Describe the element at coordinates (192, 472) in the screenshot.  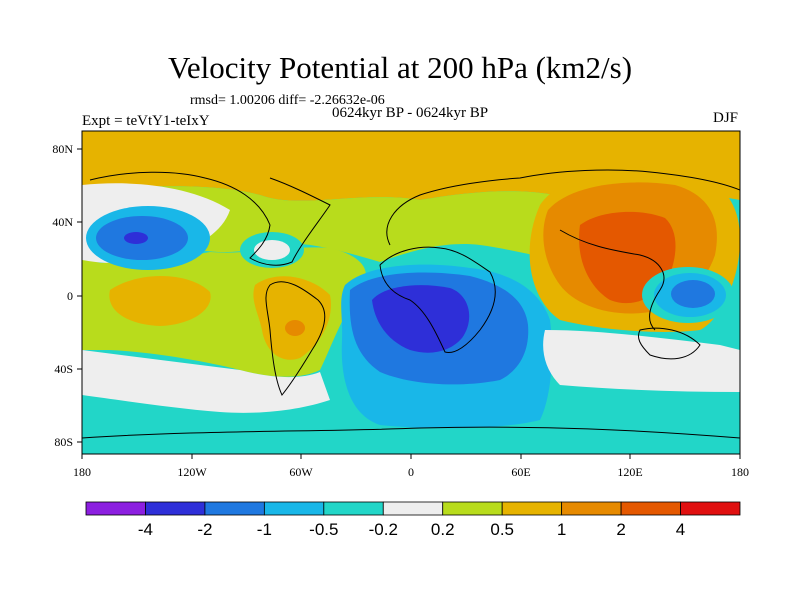
I see `lon-label: 120W` at that location.